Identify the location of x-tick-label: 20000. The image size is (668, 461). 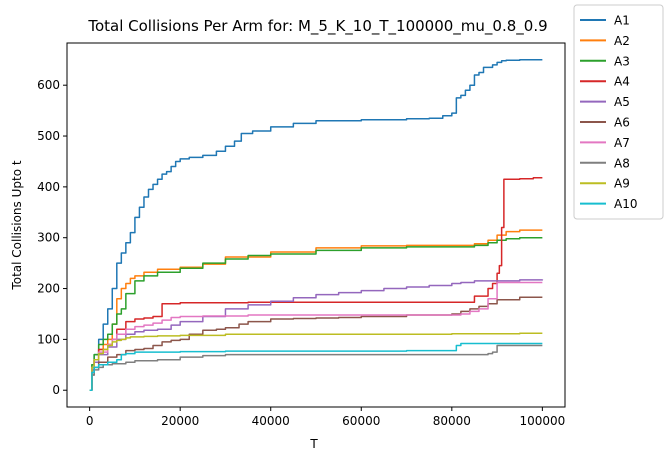
(180, 421).